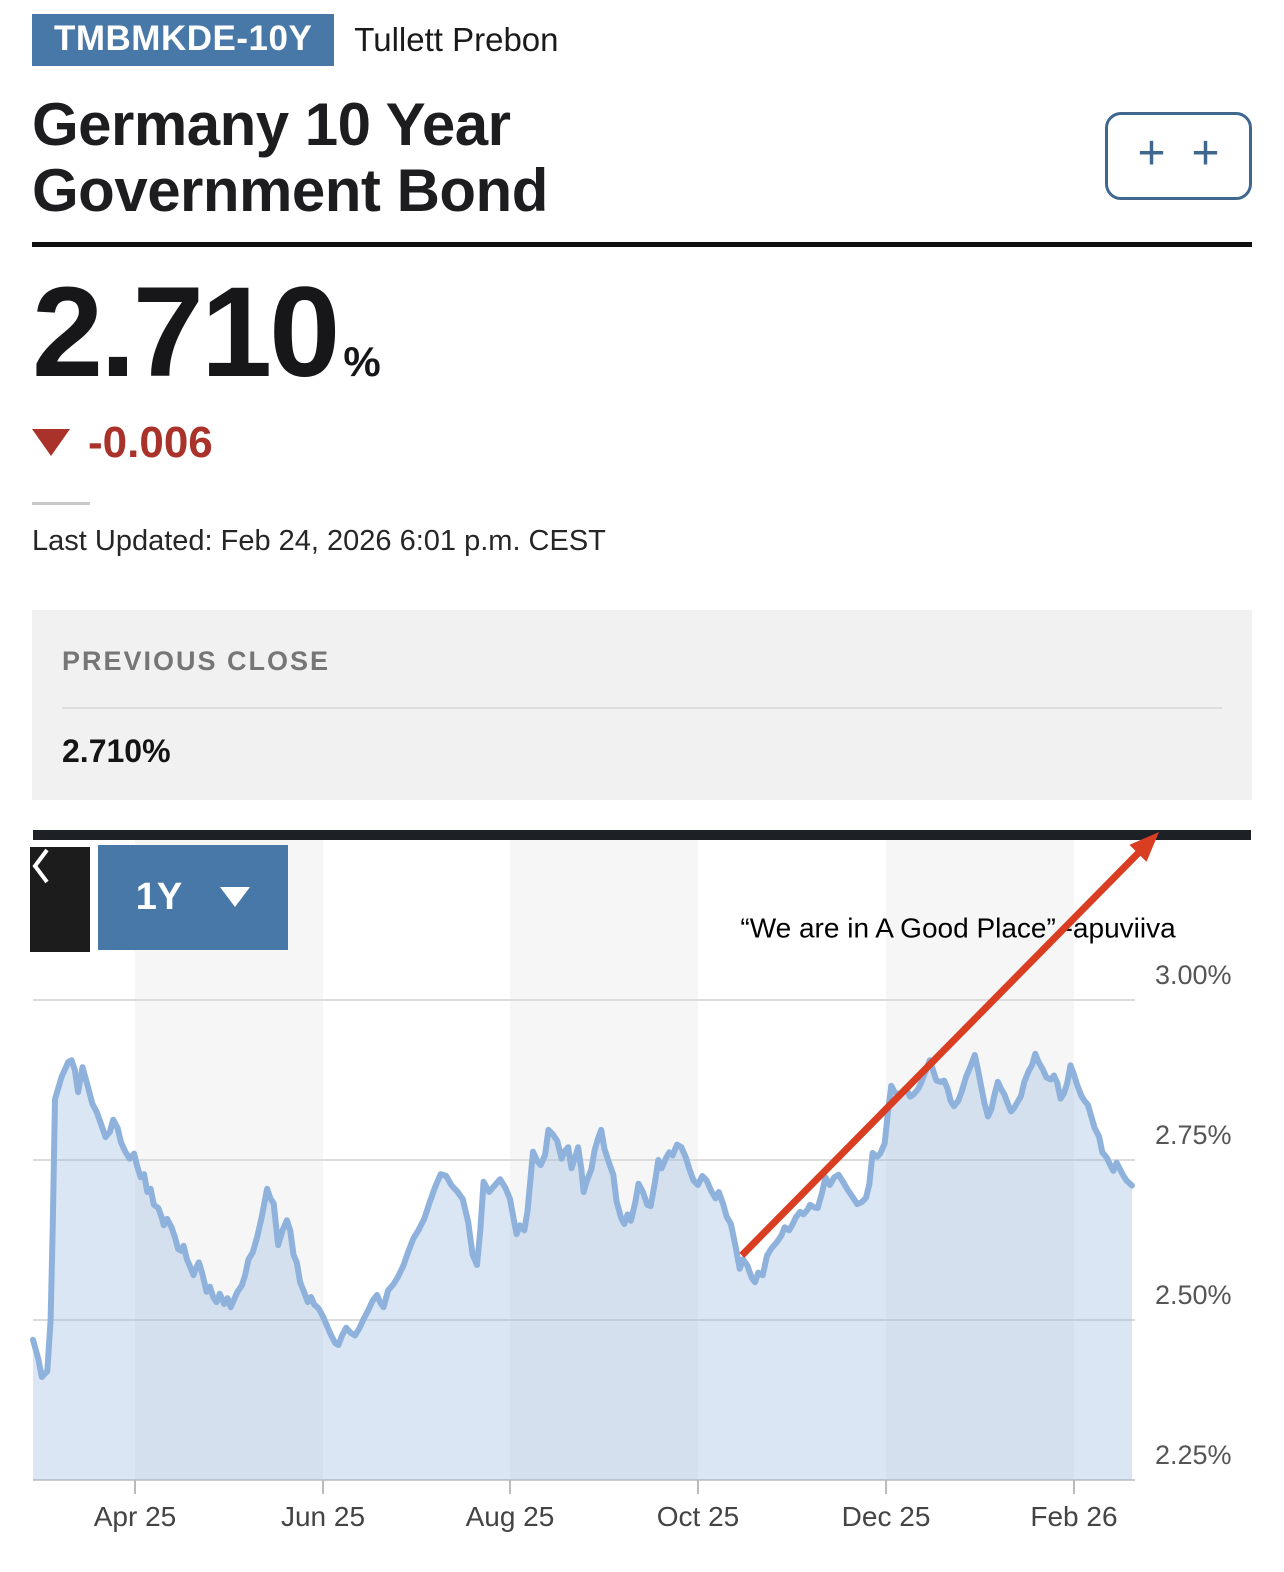 This screenshot has width=1284, height=1572. Describe the element at coordinates (183, 40) in the screenshot. I see `ticker-badge: TMBMKDE-10Y` at that location.